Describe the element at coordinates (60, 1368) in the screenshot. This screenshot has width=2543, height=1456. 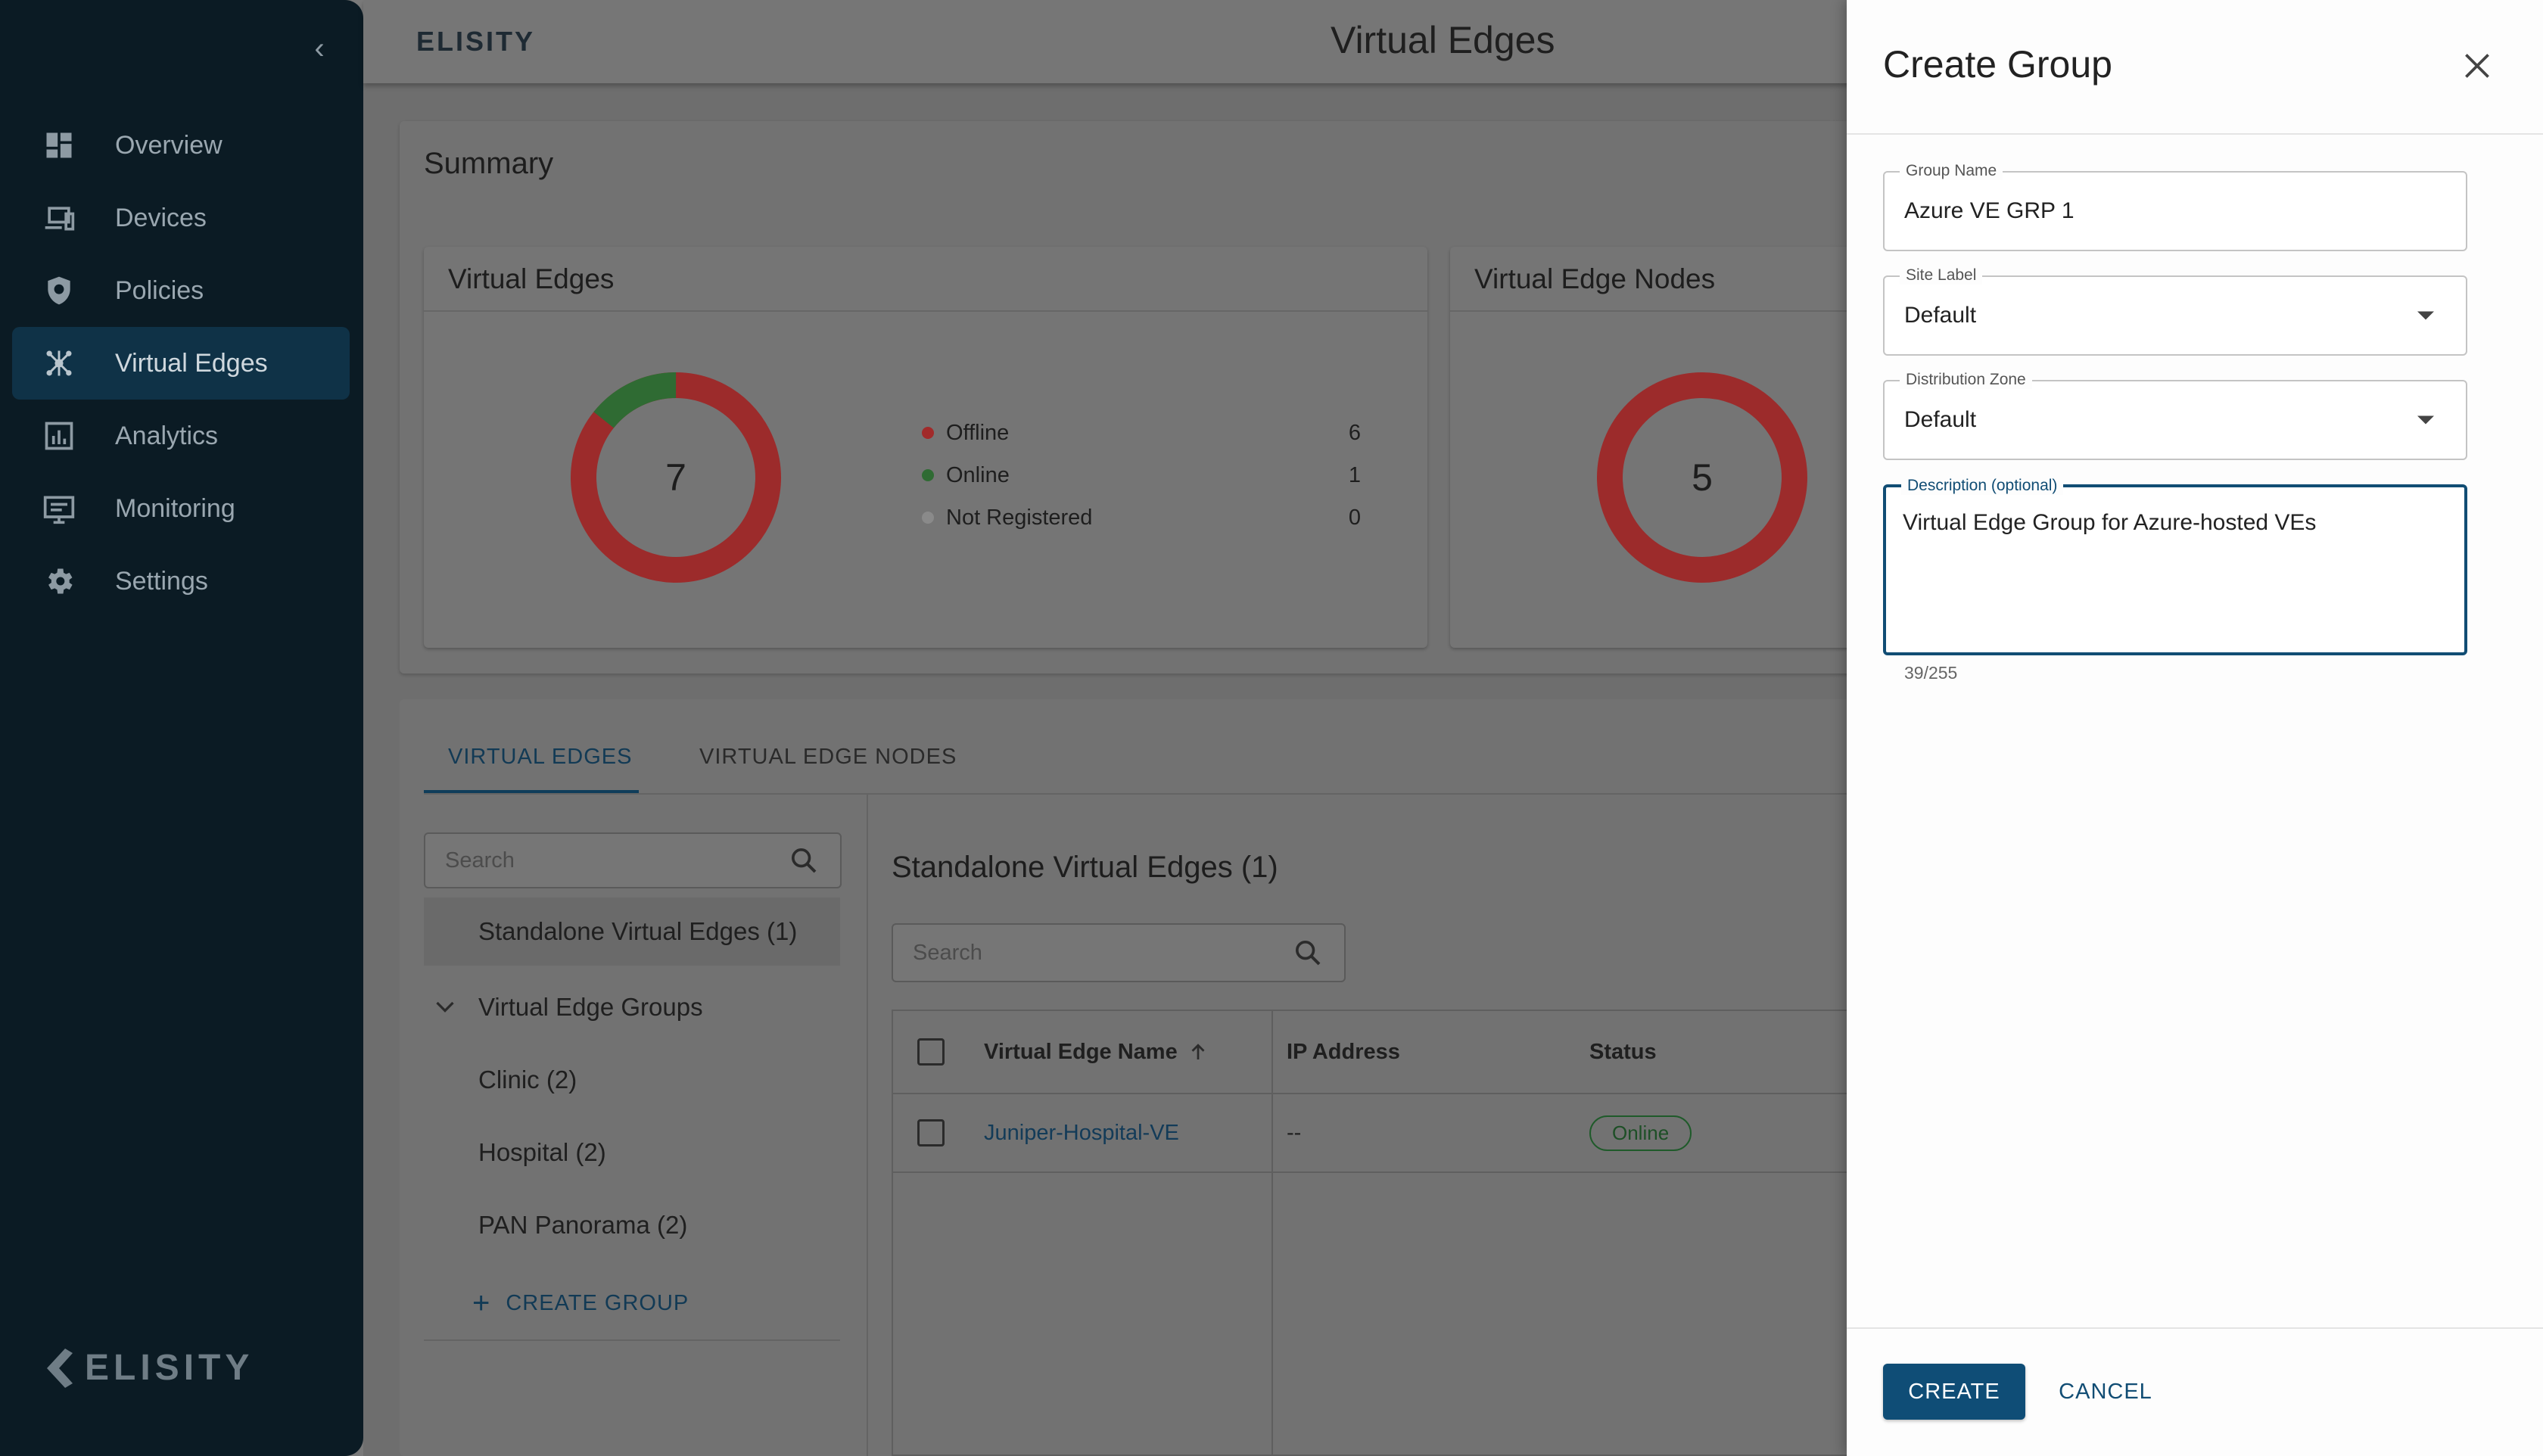
I see `elisity-mark-icon` at that location.